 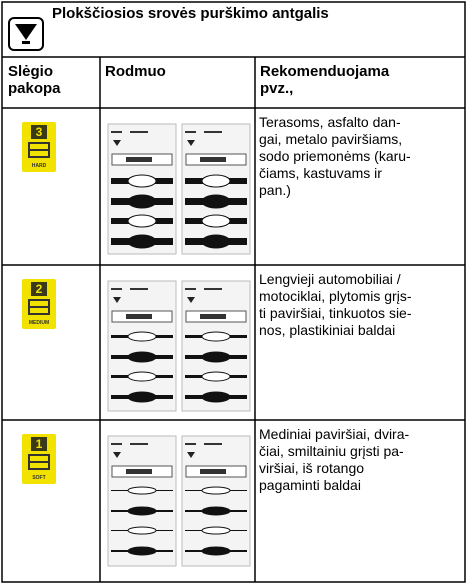 What do you see at coordinates (275, 190) in the screenshot?
I see `description-line: pan.)` at bounding box center [275, 190].